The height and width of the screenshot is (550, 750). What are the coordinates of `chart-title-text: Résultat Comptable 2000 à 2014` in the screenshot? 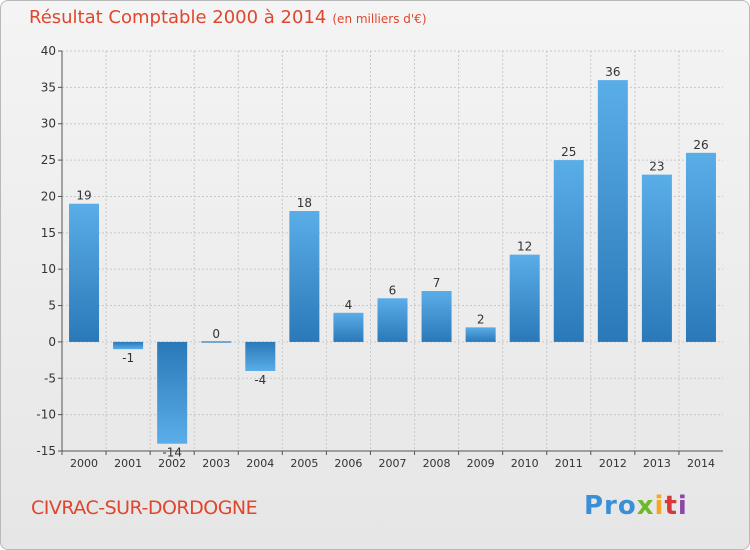 It's located at (178, 17).